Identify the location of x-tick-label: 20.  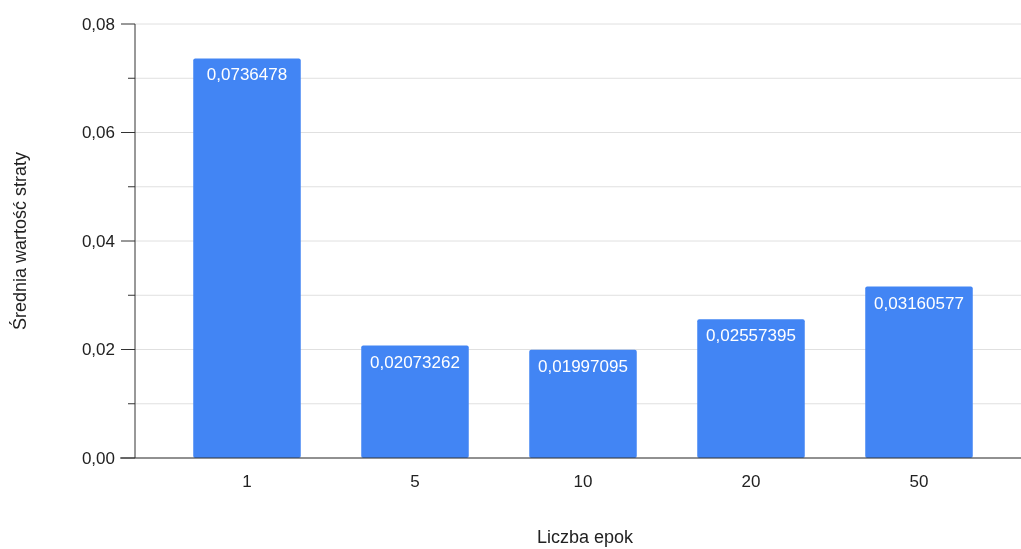
(751, 481).